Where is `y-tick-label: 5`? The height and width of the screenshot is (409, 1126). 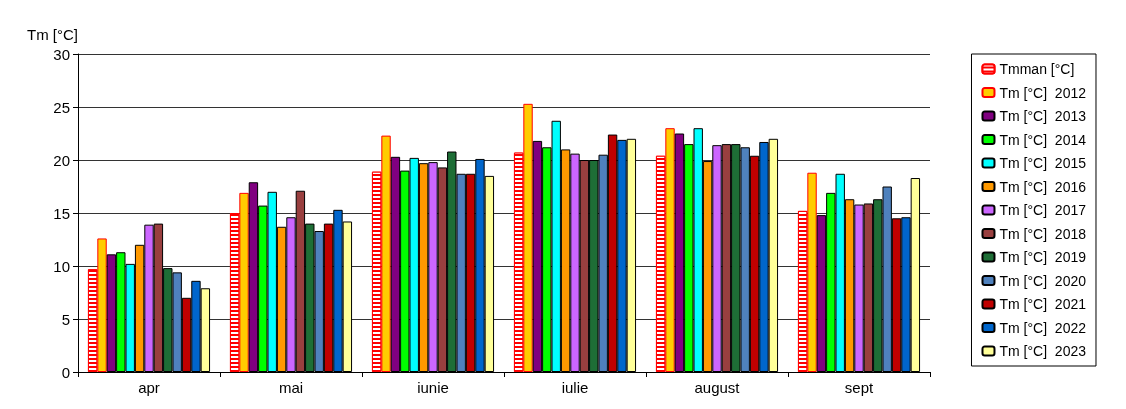
y-tick-label: 5 is located at coordinates (65, 319).